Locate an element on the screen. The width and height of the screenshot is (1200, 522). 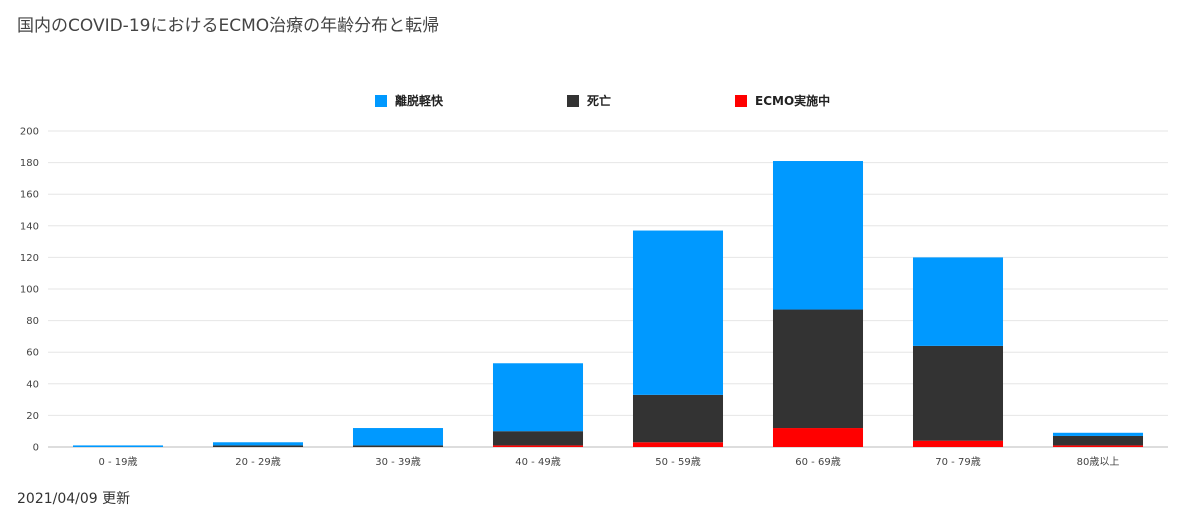
y-tick-label: 60 is located at coordinates (32, 353).